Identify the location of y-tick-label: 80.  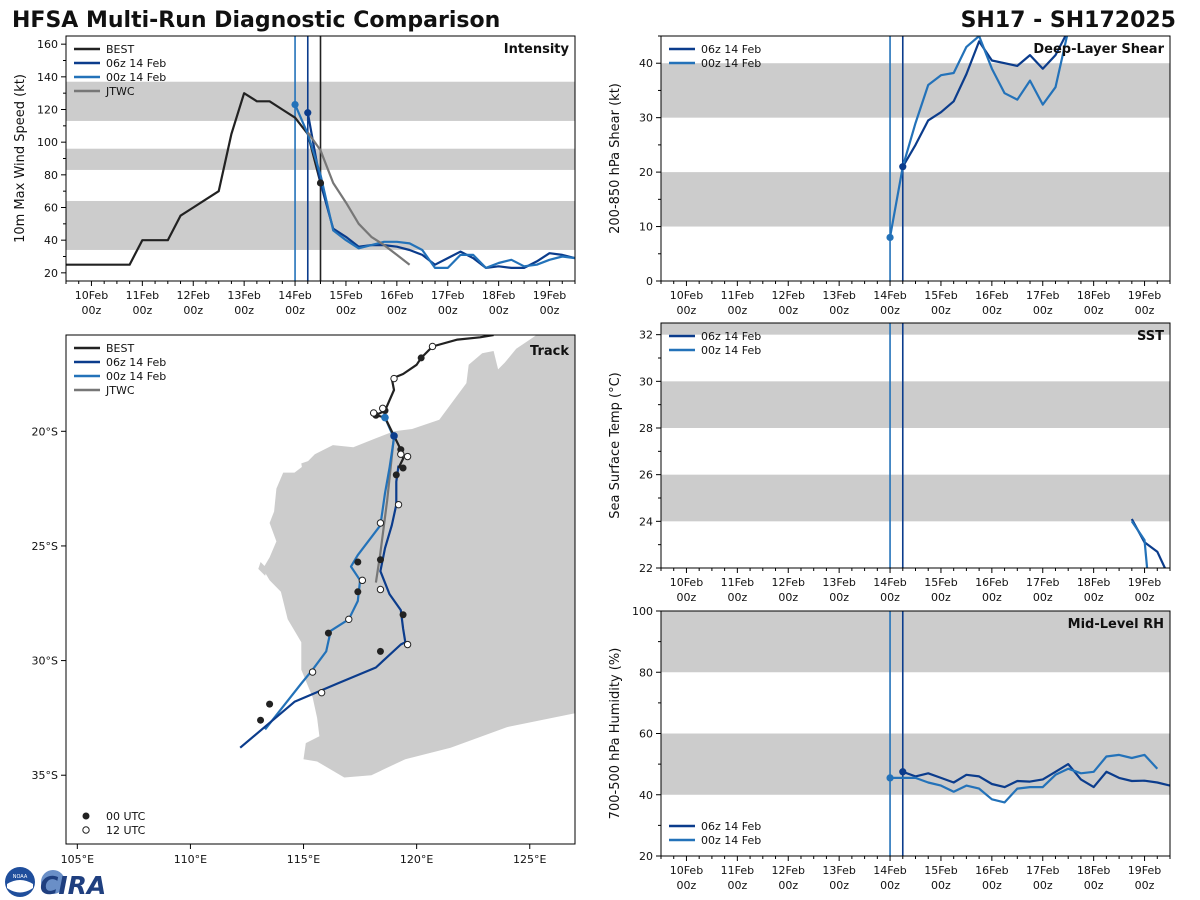
(646, 672).